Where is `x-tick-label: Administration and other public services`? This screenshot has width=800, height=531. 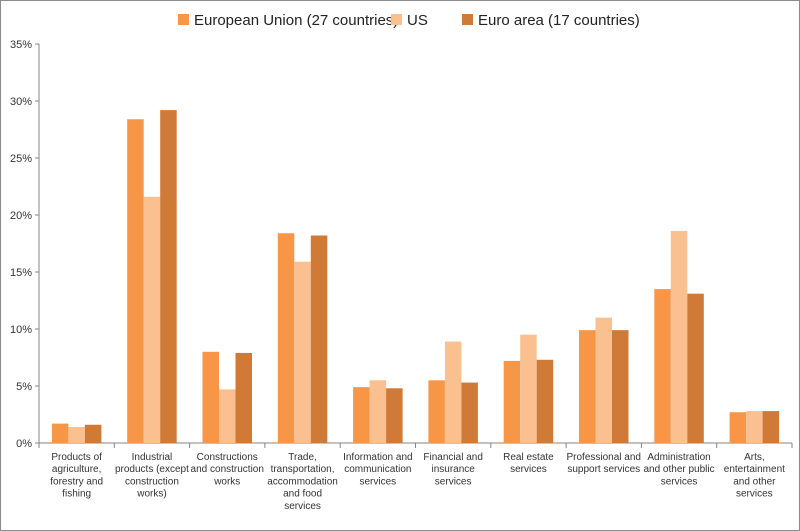
x-tick-label: Administration and other public services is located at coordinates (678, 469).